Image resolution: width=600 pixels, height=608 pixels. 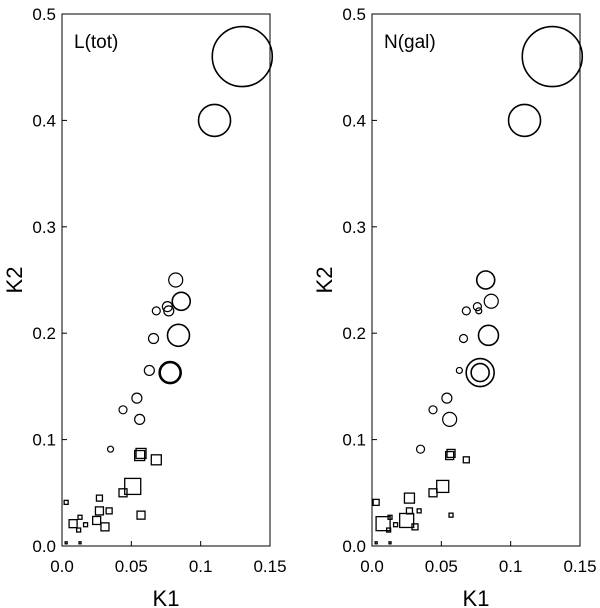 I want to click on panel-title: L(tot), so click(x=96, y=42).